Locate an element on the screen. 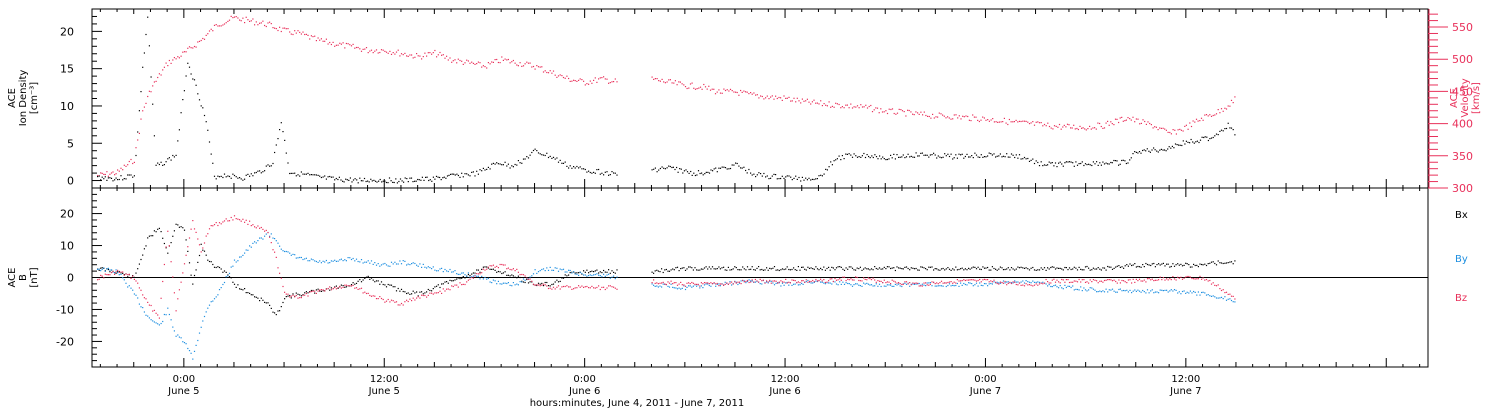 The width and height of the screenshot is (1500, 410). time-tick-label: 0:00 is located at coordinates (985, 379).